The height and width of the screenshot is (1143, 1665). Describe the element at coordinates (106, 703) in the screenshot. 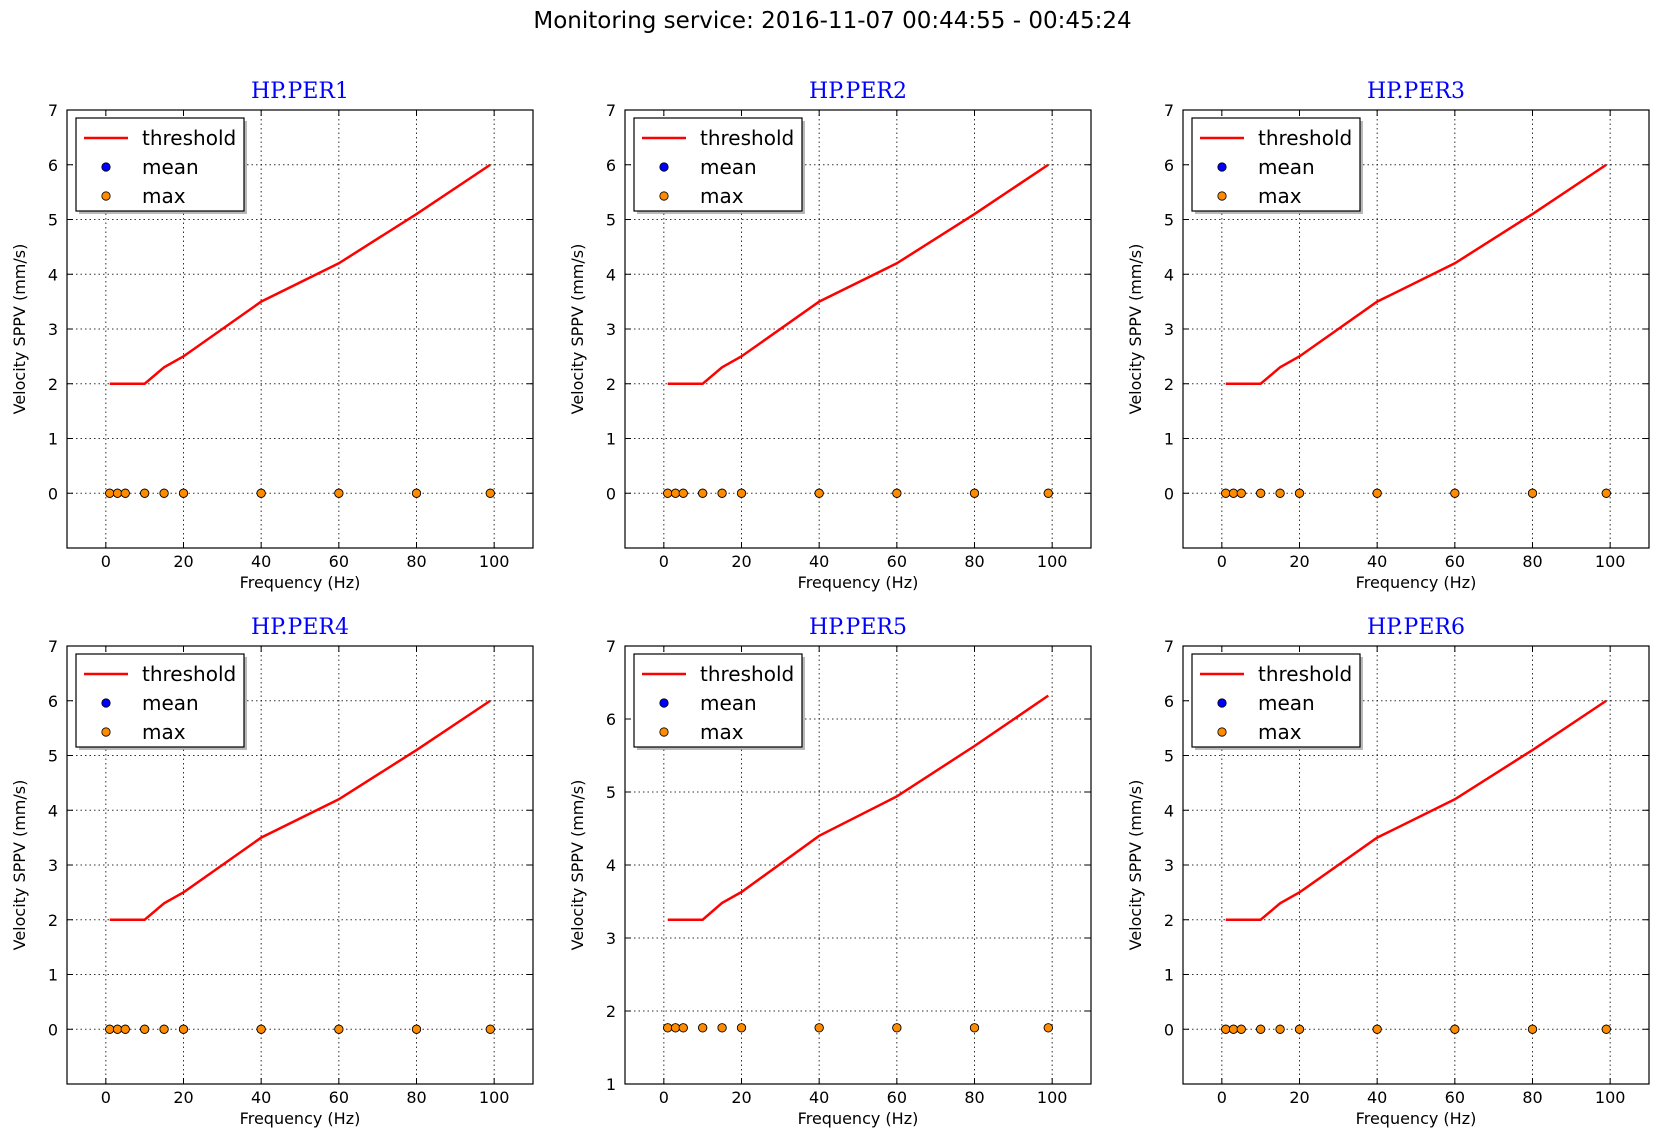

I see `legend-mean-marker` at that location.